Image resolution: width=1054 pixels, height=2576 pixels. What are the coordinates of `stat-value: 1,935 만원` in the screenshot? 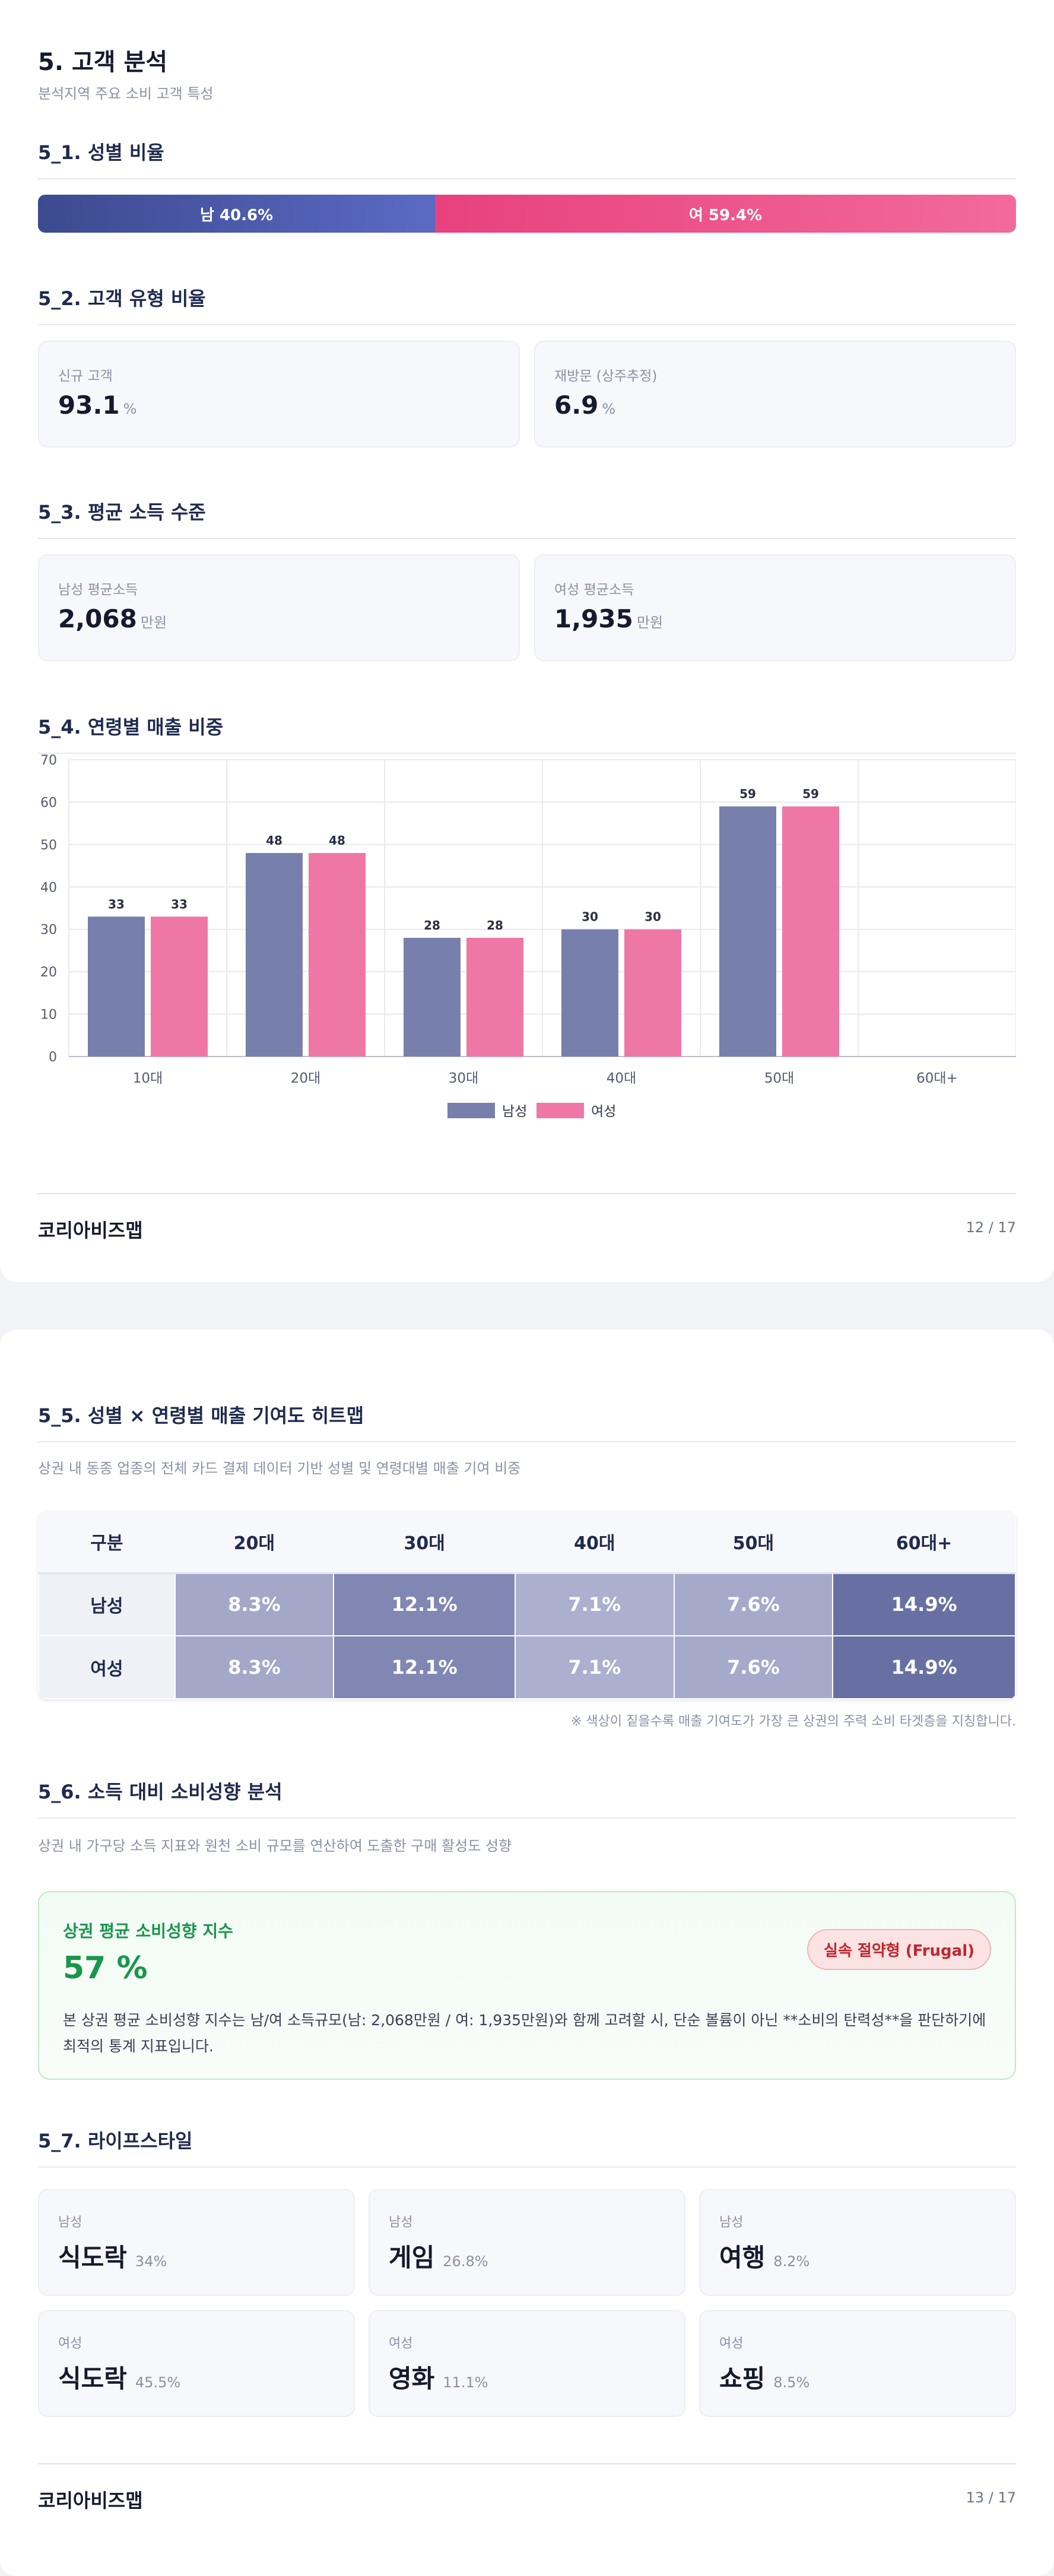 It's located at (608, 618).